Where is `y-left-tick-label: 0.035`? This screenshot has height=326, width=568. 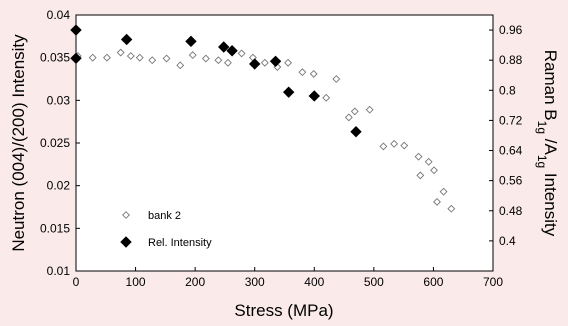
y-left-tick-label: 0.035 is located at coordinates (55, 58).